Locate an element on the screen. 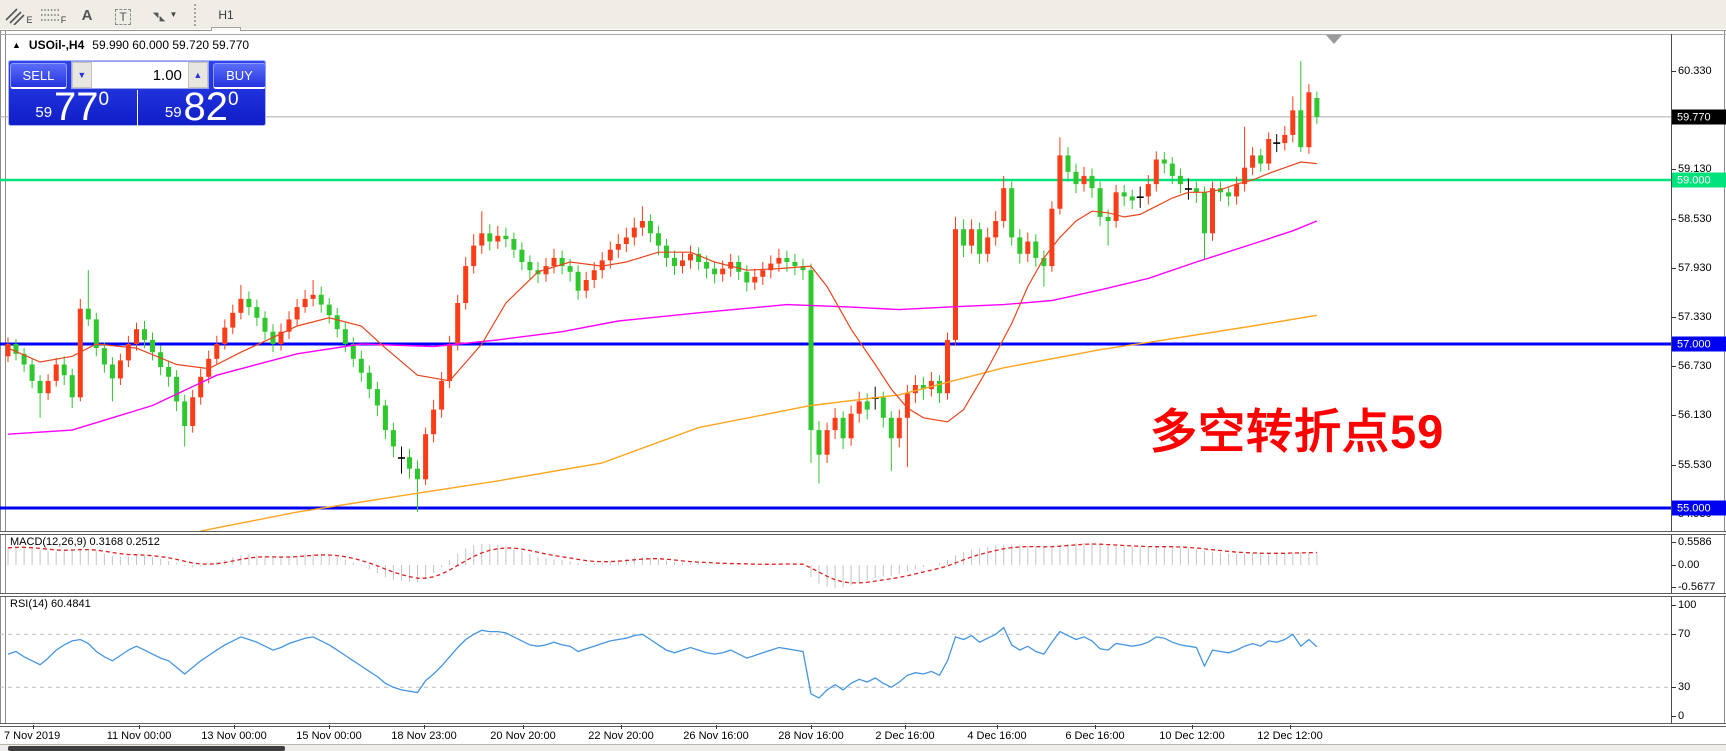 The width and height of the screenshot is (1726, 751). date-label: 18 Nov 23:00 is located at coordinates (424, 736).